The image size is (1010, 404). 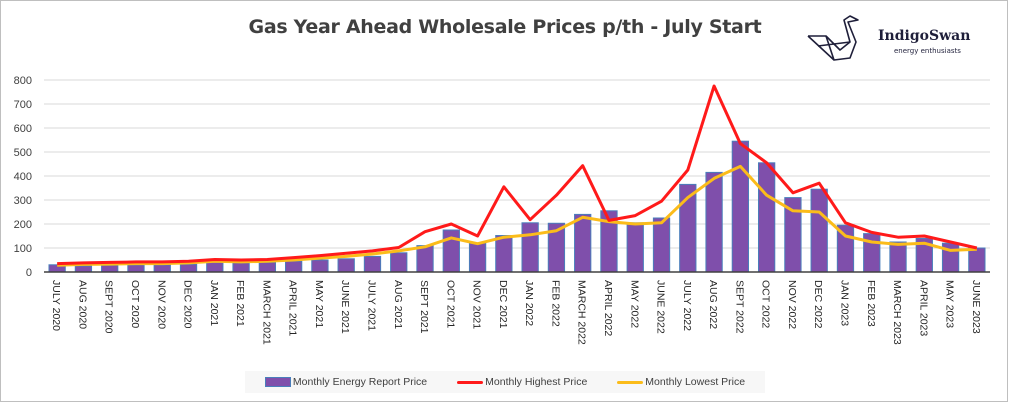 I want to click on x-tick-label: JULY 2021, so click(x=371, y=305).